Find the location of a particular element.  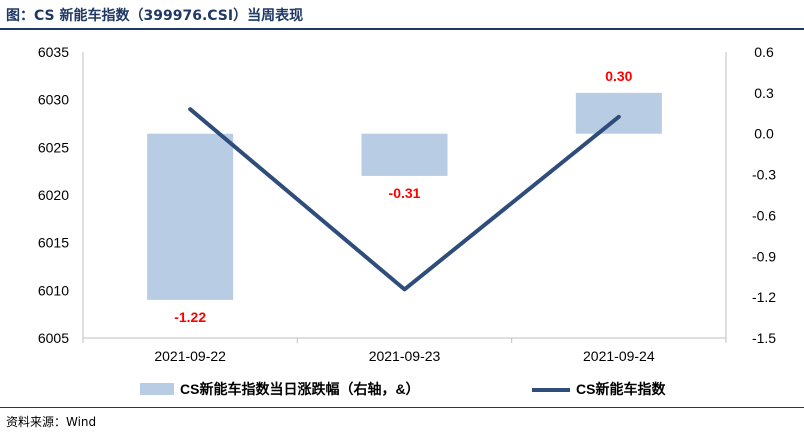

bar-data-label: -0.31 is located at coordinates (405, 193).